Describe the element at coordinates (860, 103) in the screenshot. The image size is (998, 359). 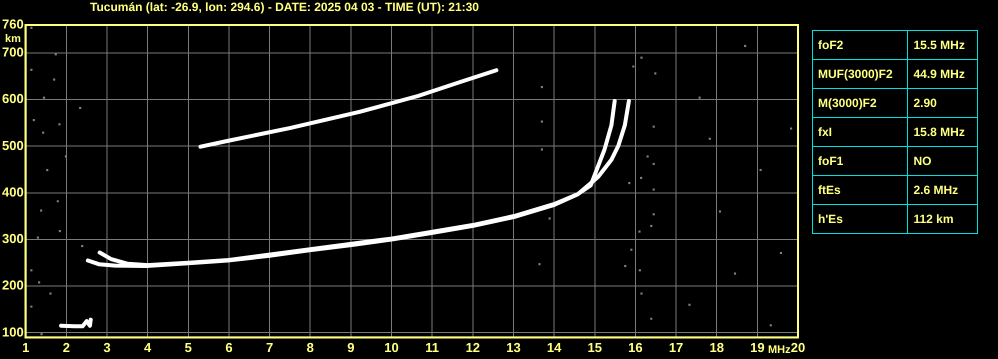
I see `text: M(3000)F2` at that location.